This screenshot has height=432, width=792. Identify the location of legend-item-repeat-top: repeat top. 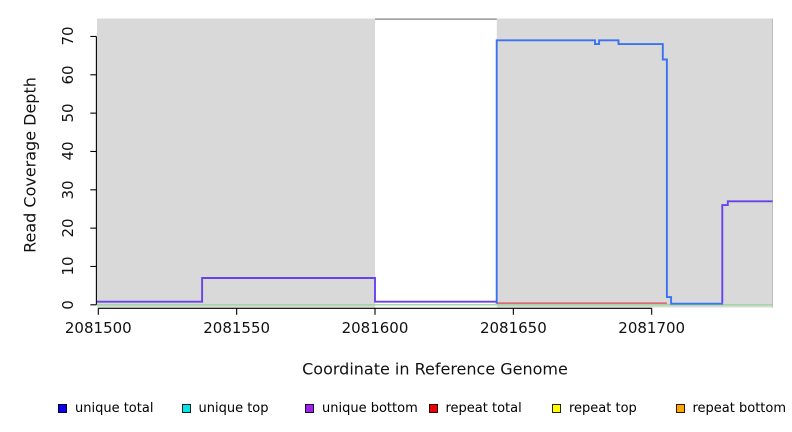
(594, 408).